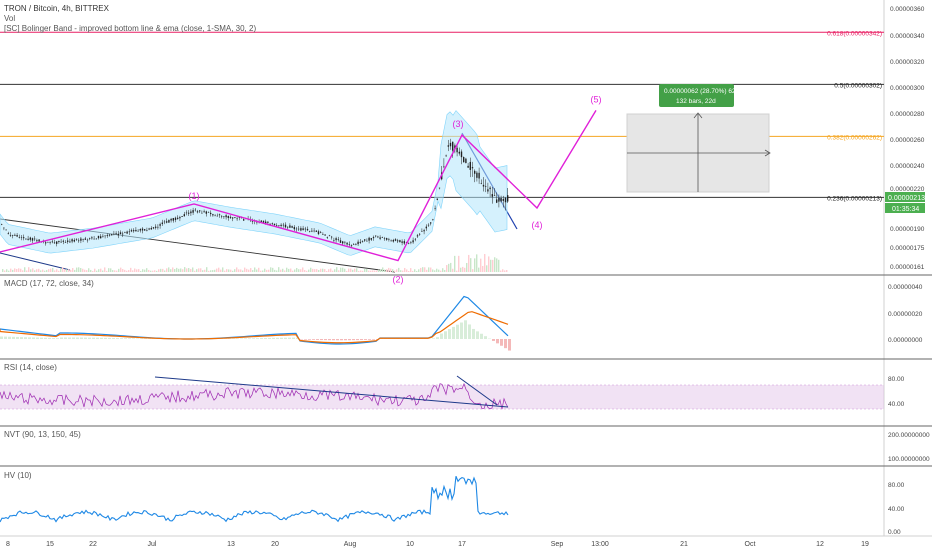 This screenshot has height=550, width=932. I want to click on fib-level-label: 0.5(0.00000302), so click(858, 85).